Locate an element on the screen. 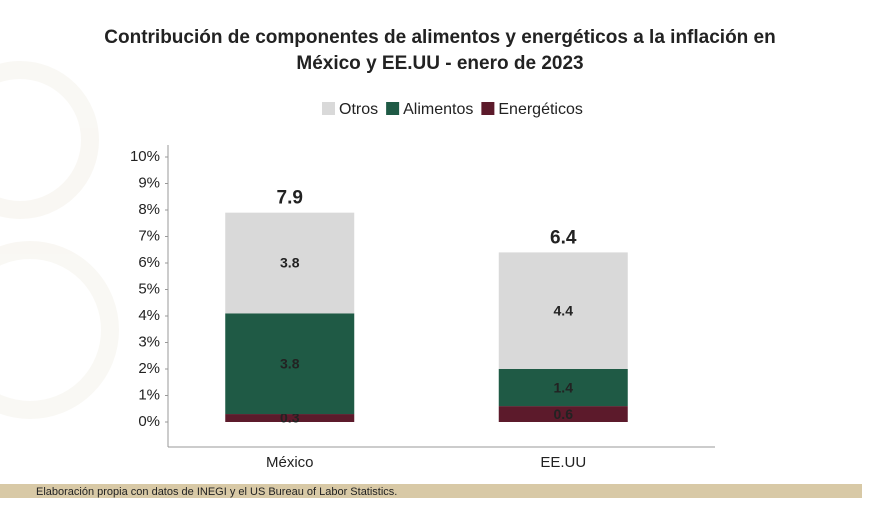  data-label: 4.4 is located at coordinates (564, 310).